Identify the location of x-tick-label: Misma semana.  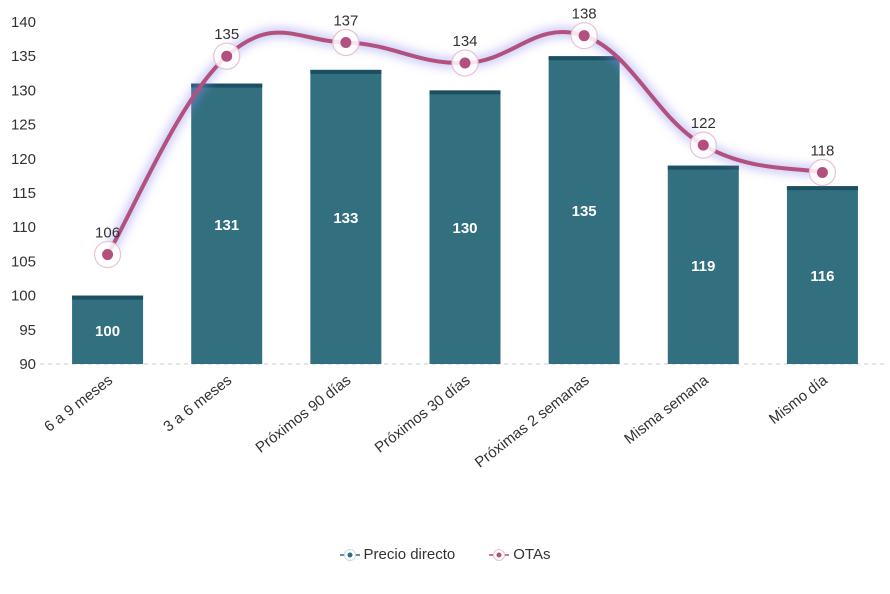
(666, 409).